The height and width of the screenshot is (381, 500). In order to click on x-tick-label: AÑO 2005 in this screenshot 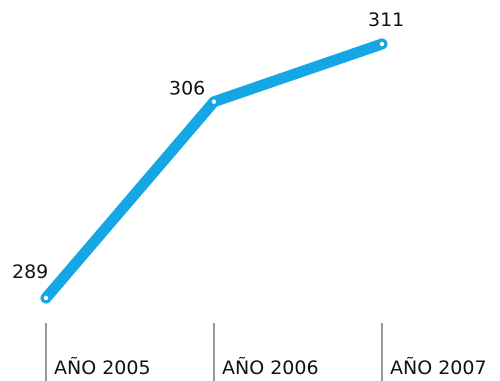, I will do `click(102, 367)`.